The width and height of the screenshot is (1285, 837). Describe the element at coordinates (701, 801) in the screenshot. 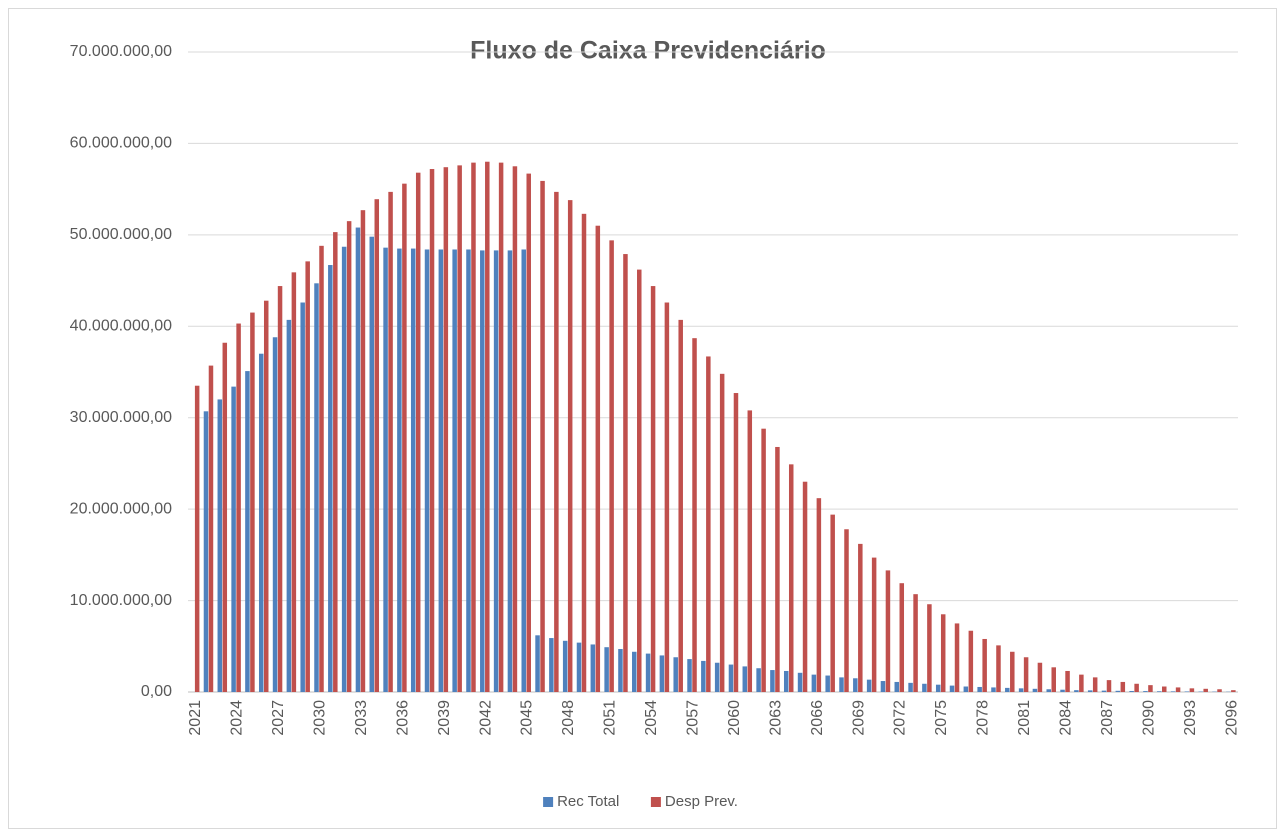

I see `legend-label: Desp Prev.` at that location.